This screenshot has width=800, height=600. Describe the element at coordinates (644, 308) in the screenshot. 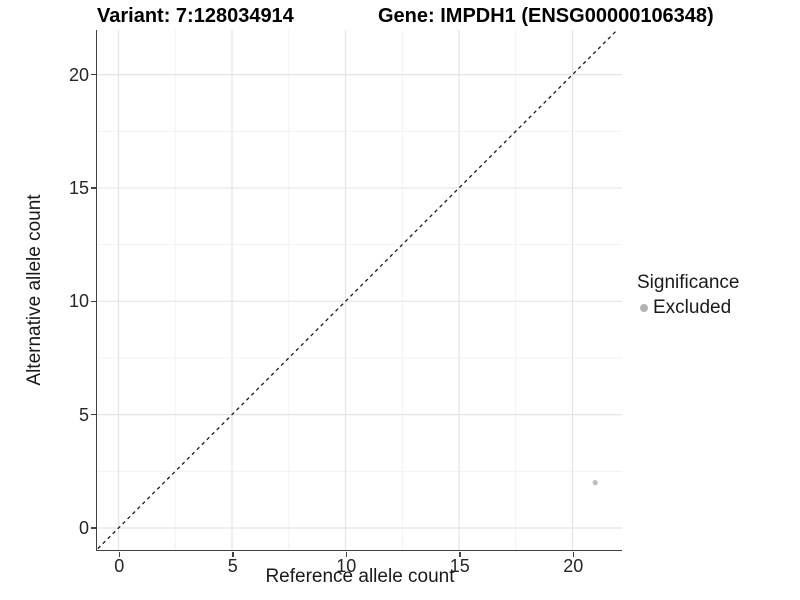

I see `legend-point-icon` at that location.